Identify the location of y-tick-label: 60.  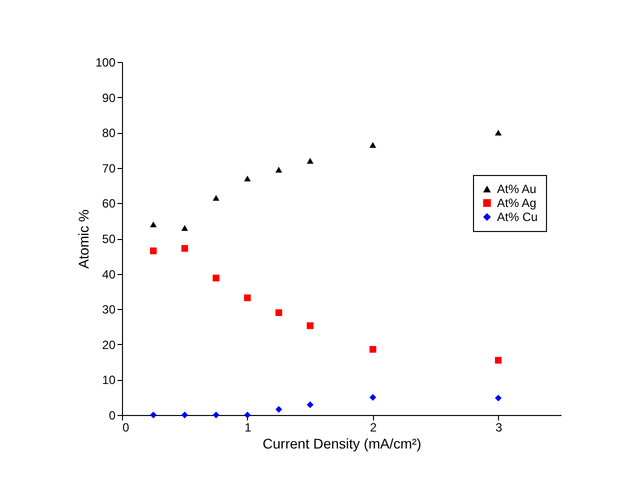
(109, 203).